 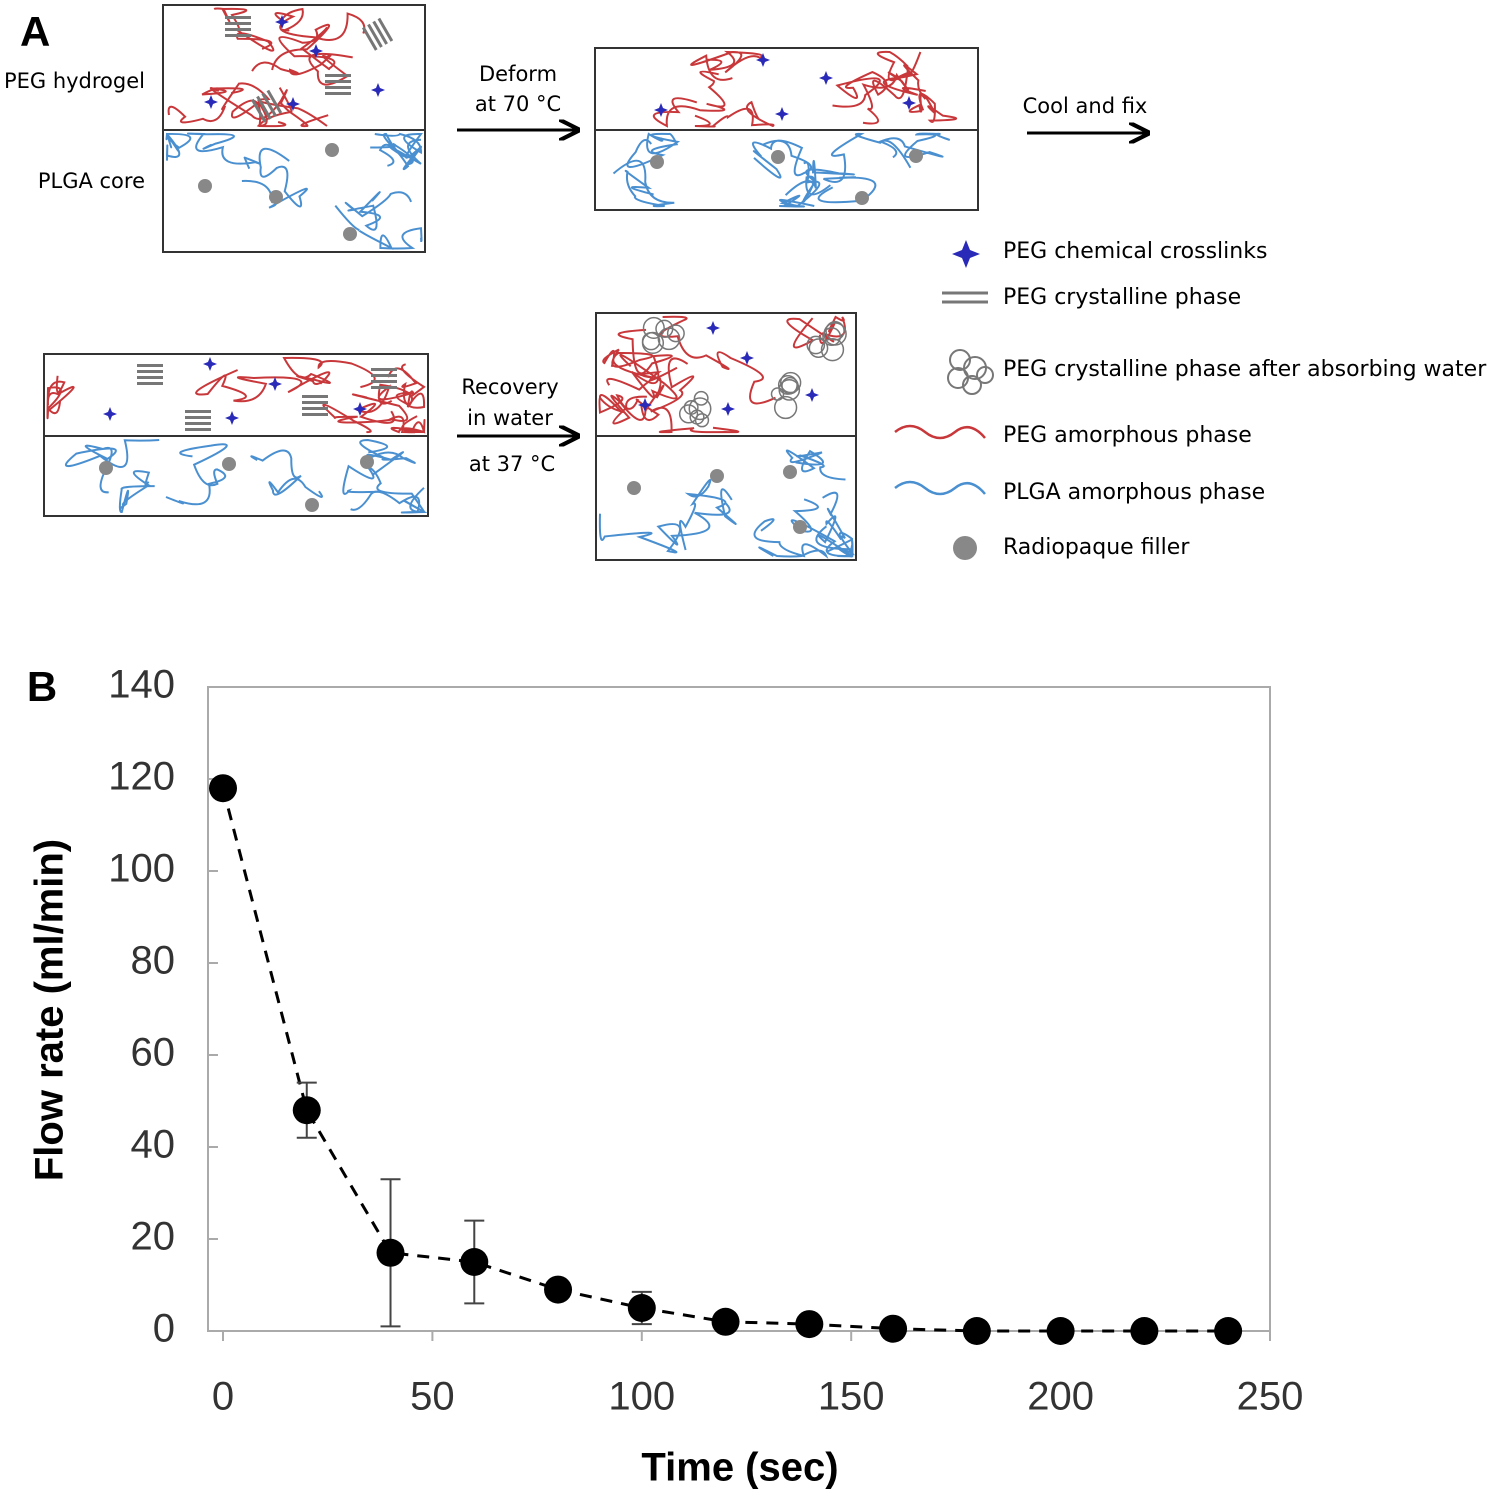 I want to click on x-tick-label: 200, so click(x=1060, y=1397).